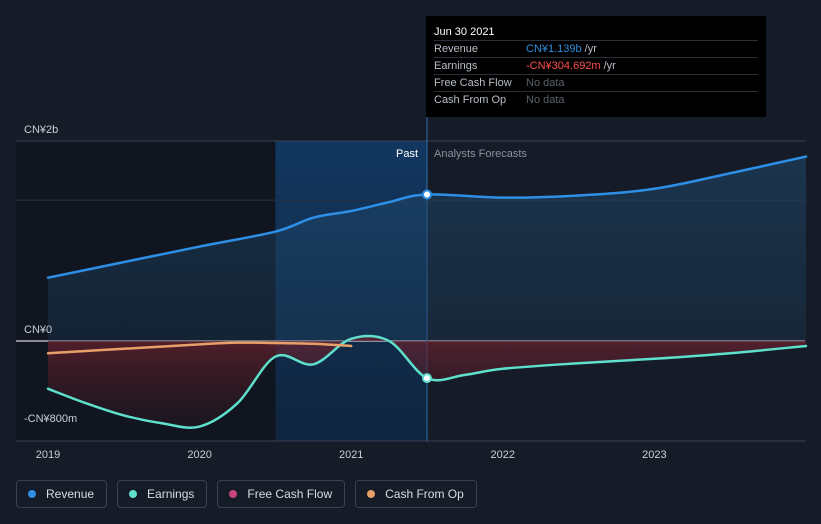  I want to click on y-tick-label: CN¥2b, so click(41, 130).